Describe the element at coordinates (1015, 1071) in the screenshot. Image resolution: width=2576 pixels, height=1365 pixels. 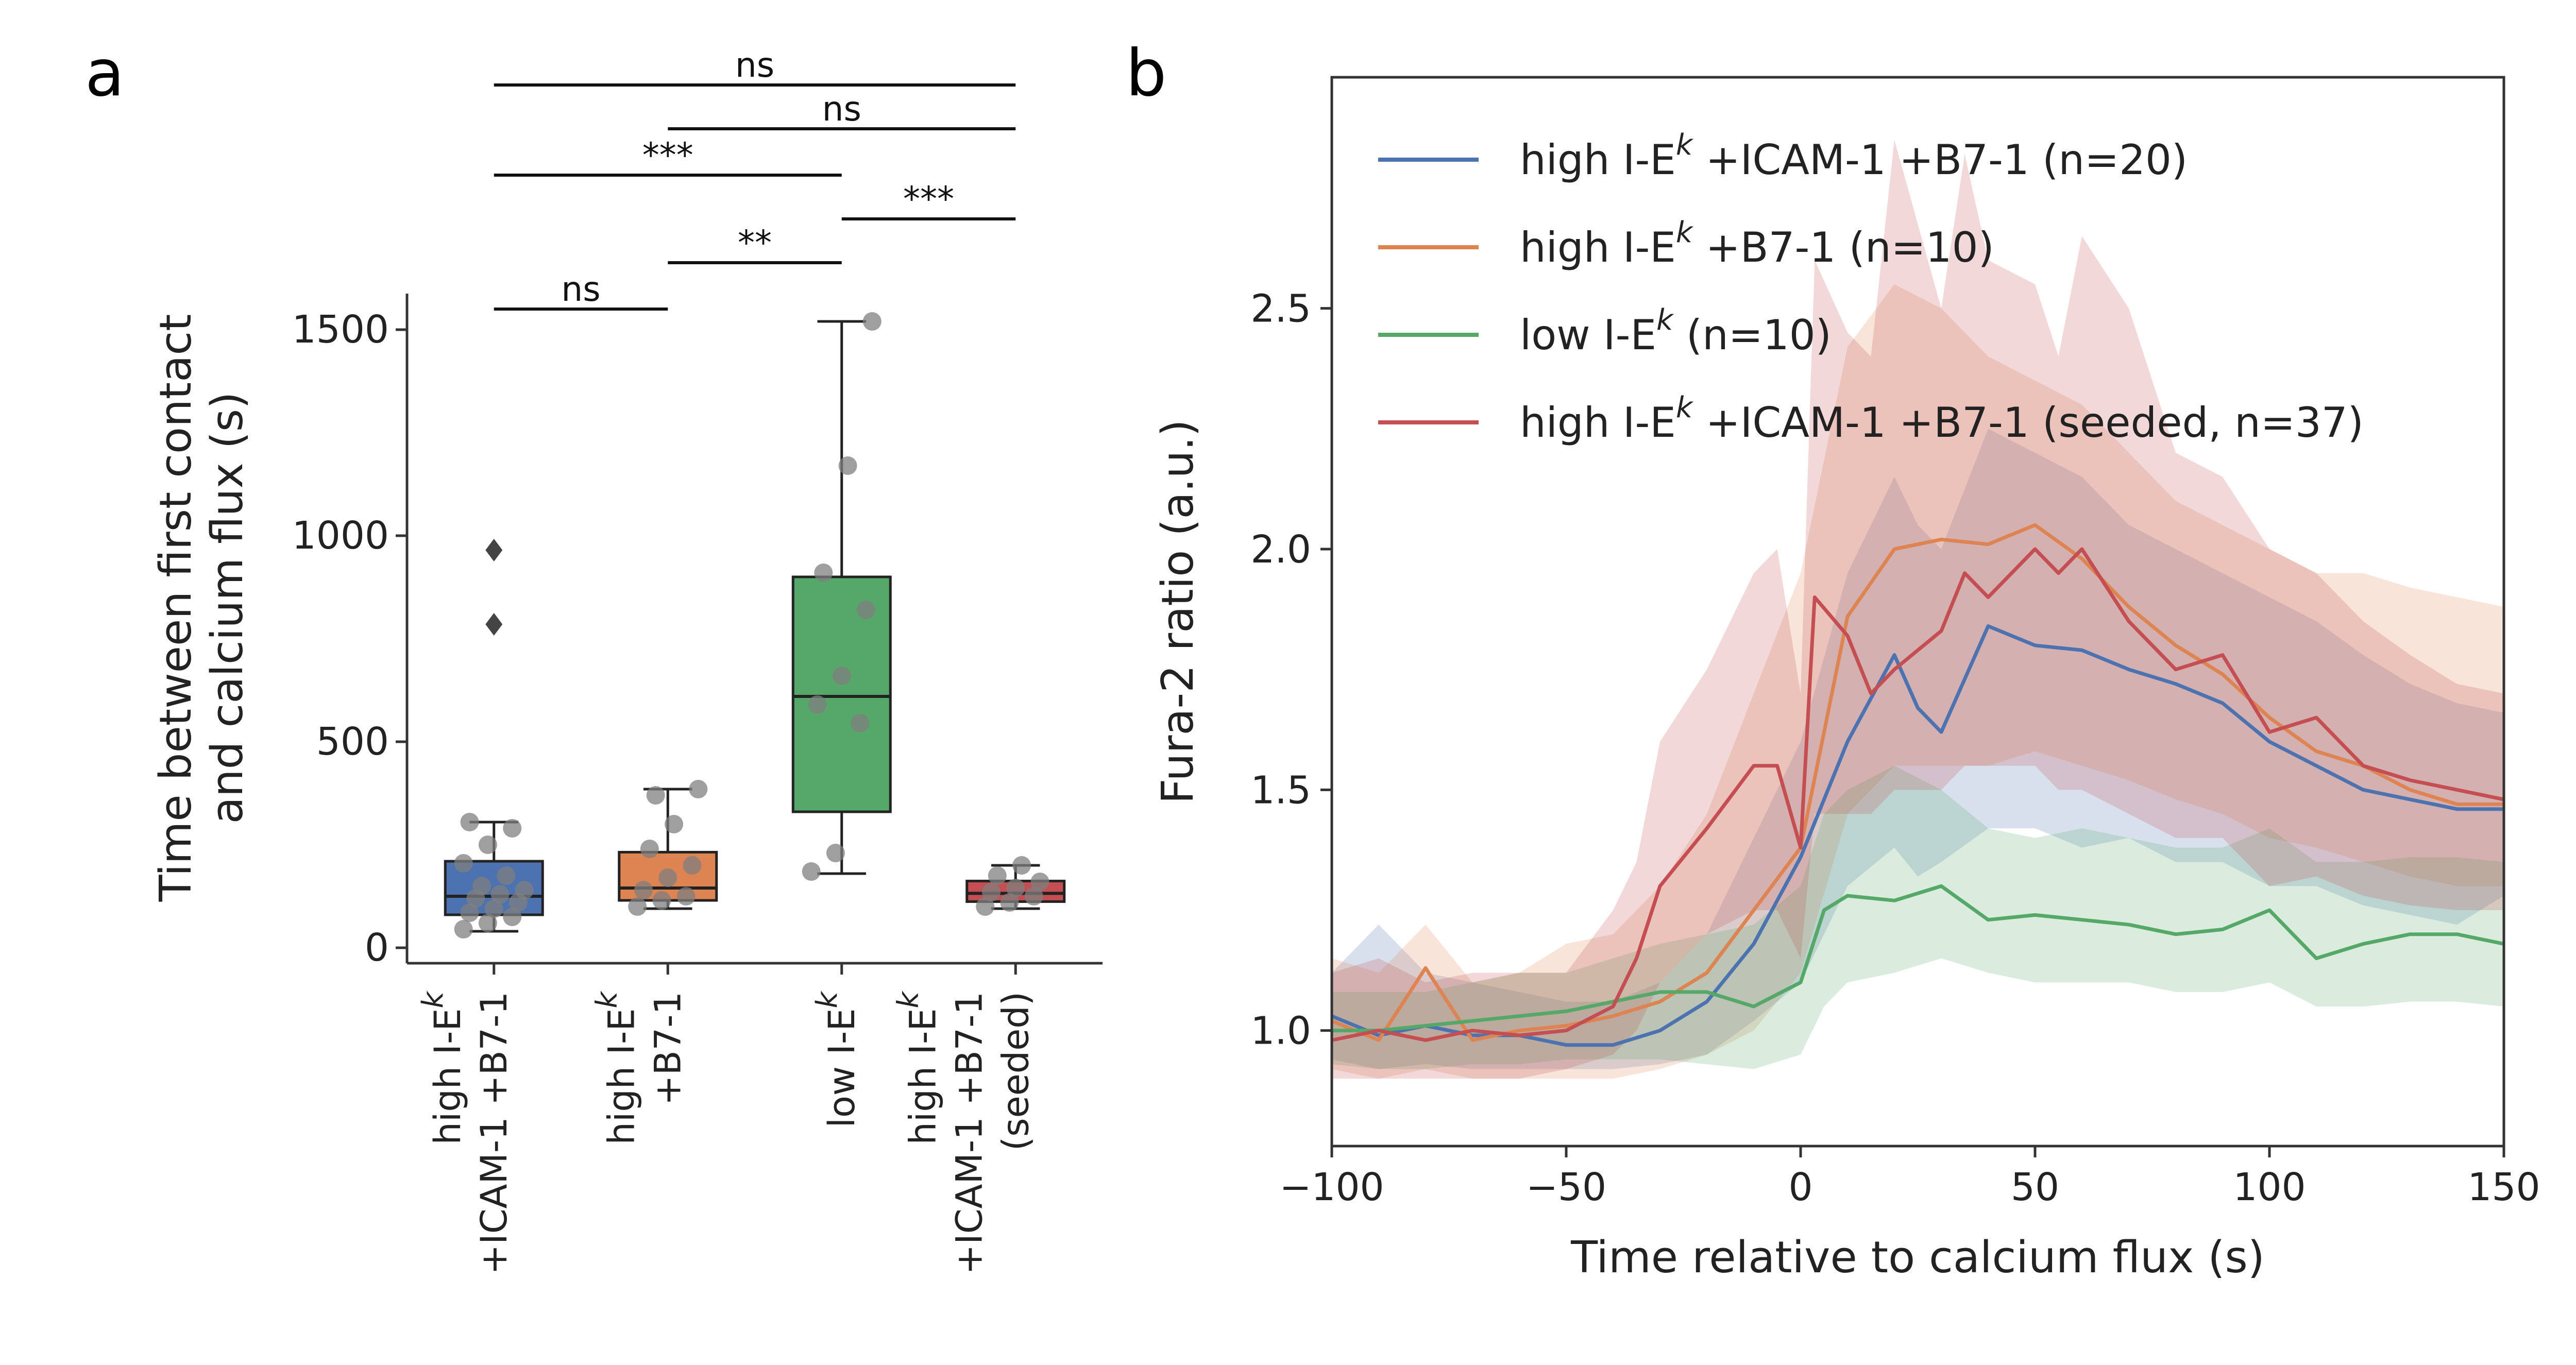
I see `category-label: (seeded)` at that location.